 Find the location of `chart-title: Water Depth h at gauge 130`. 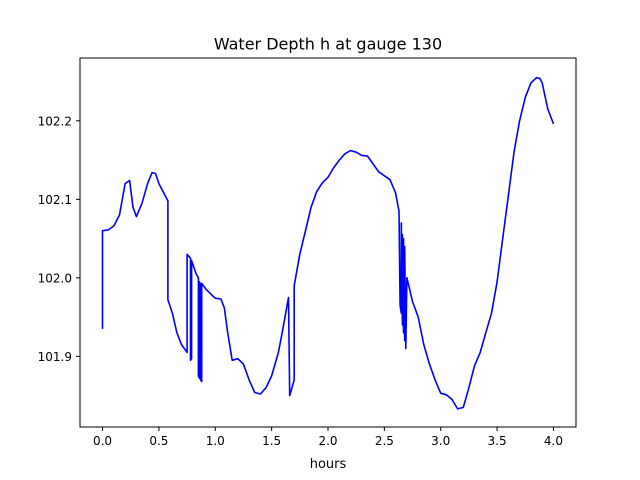

chart-title: Water Depth h at gauge 130 is located at coordinates (328, 44).